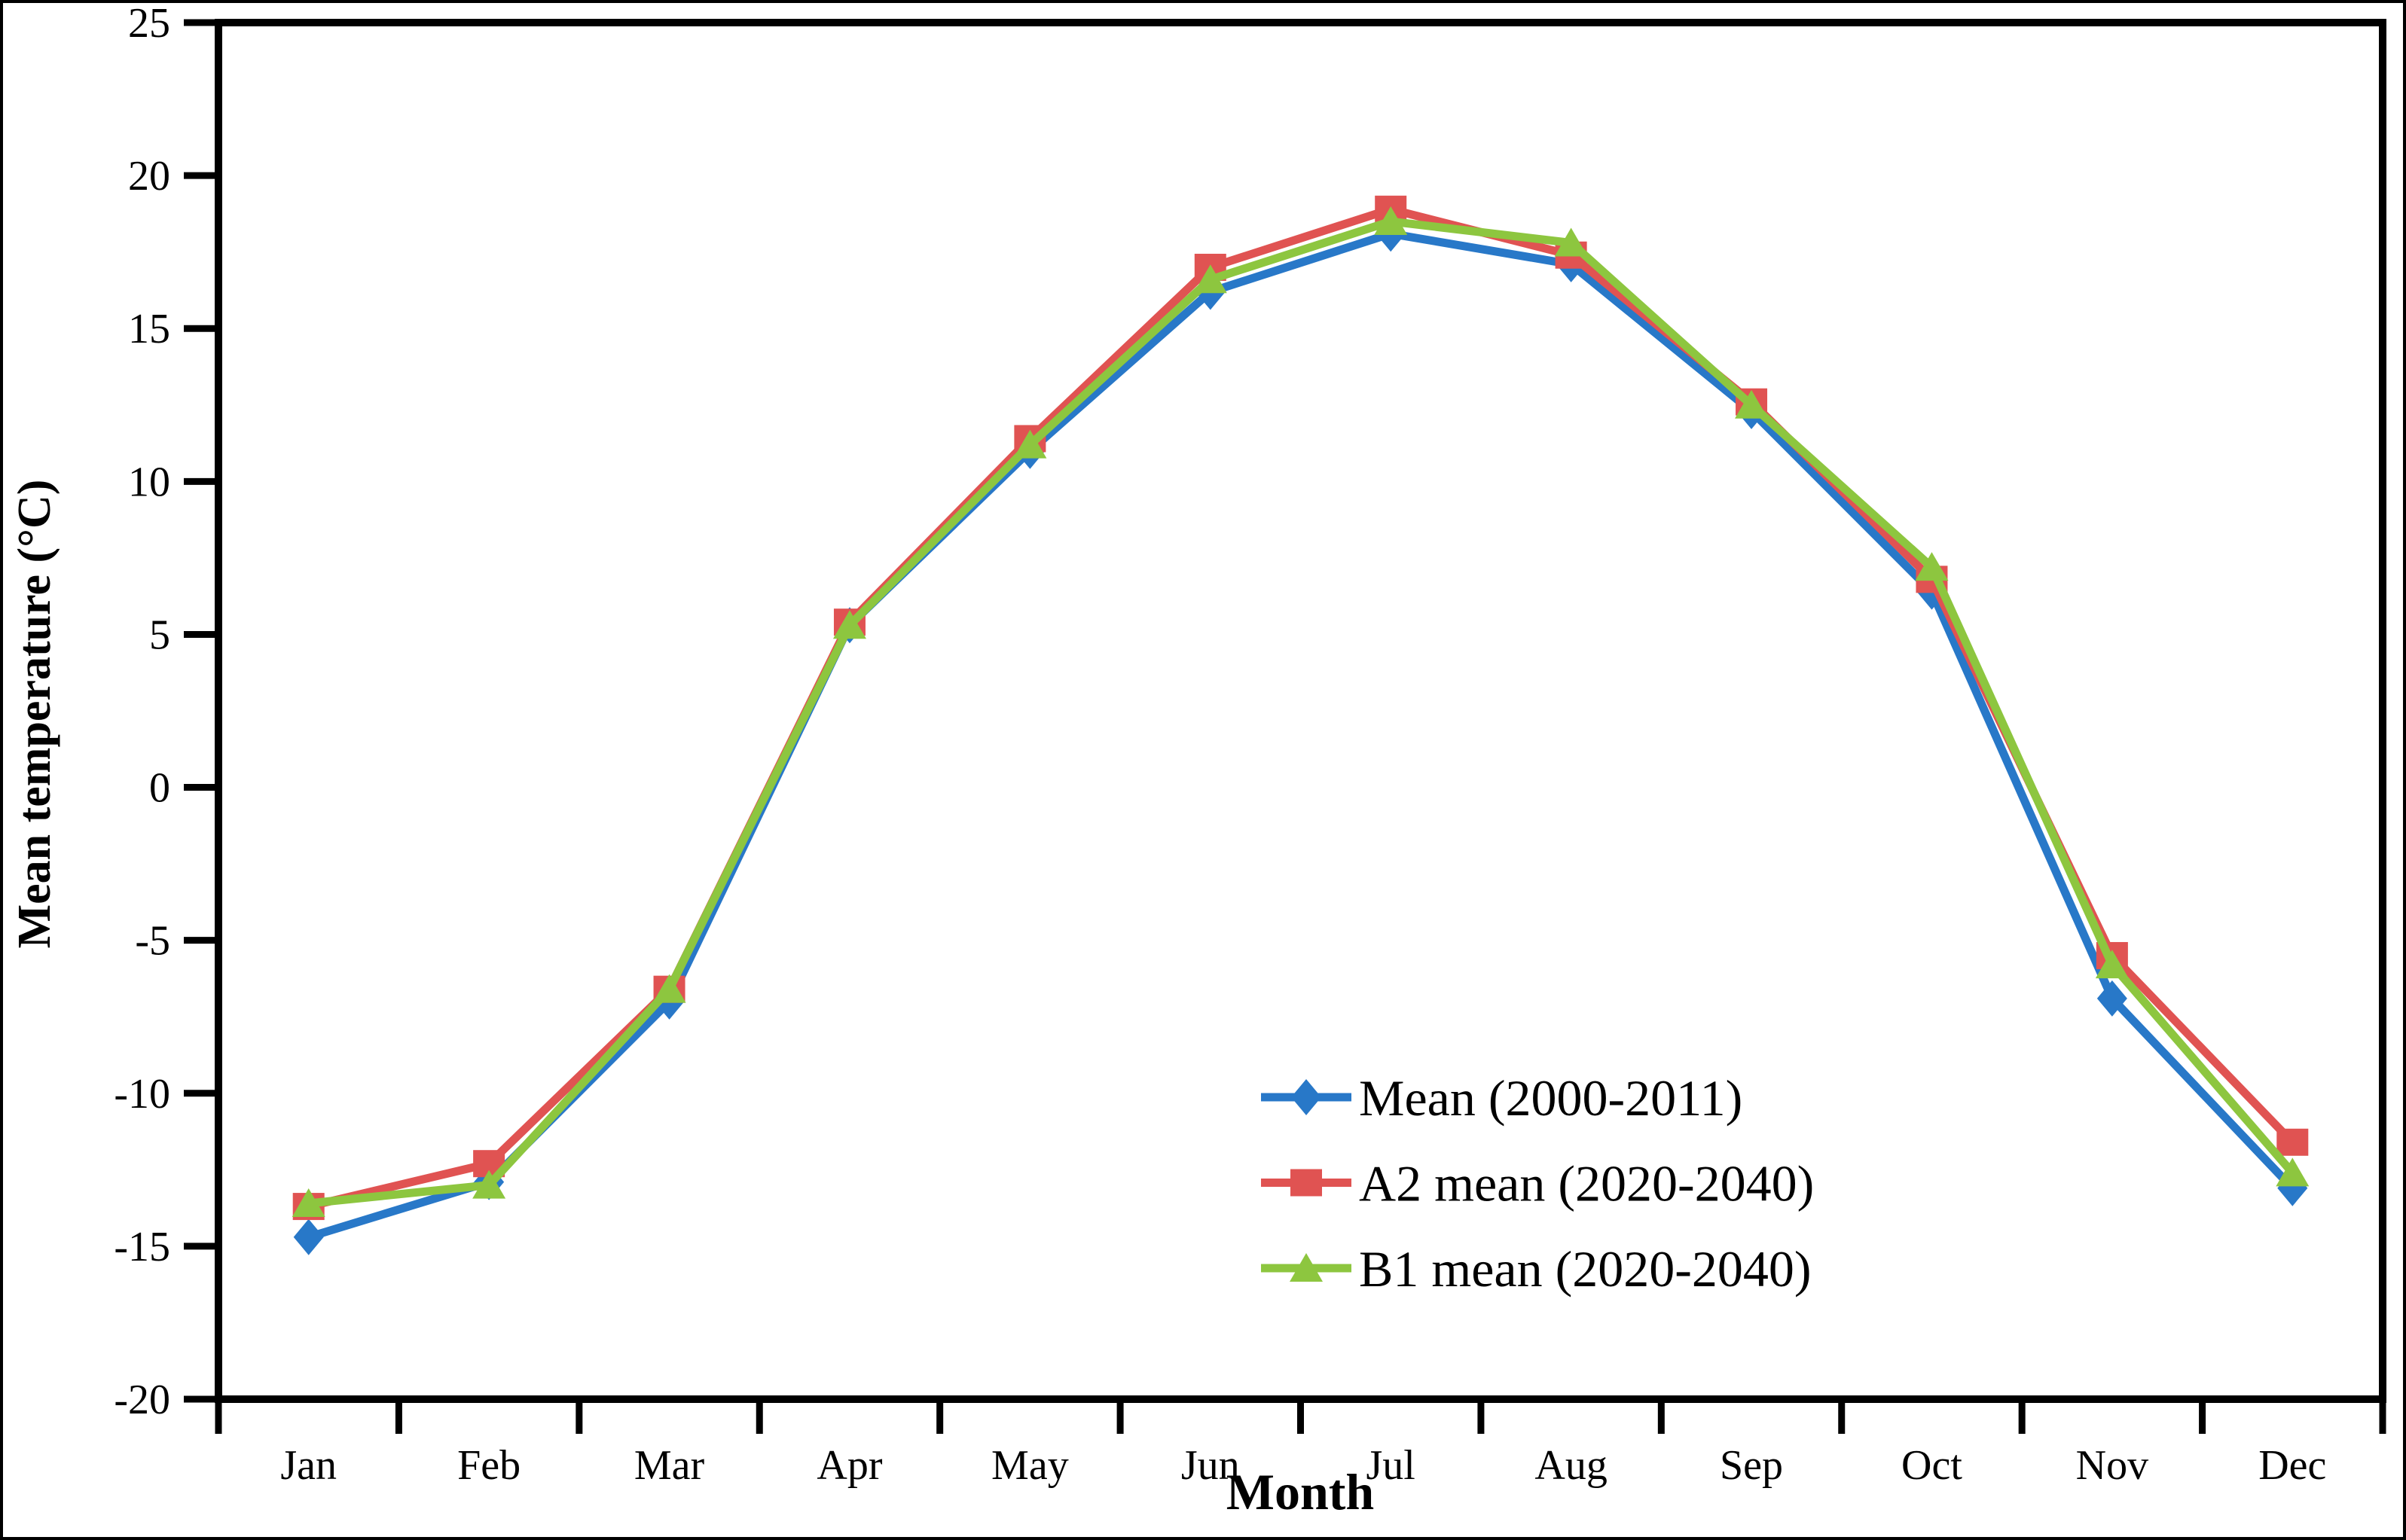 This screenshot has height=1540, width=2406. What do you see at coordinates (1586, 1183) in the screenshot?
I see `legend-label: A2 mean (2020-2040)` at bounding box center [1586, 1183].